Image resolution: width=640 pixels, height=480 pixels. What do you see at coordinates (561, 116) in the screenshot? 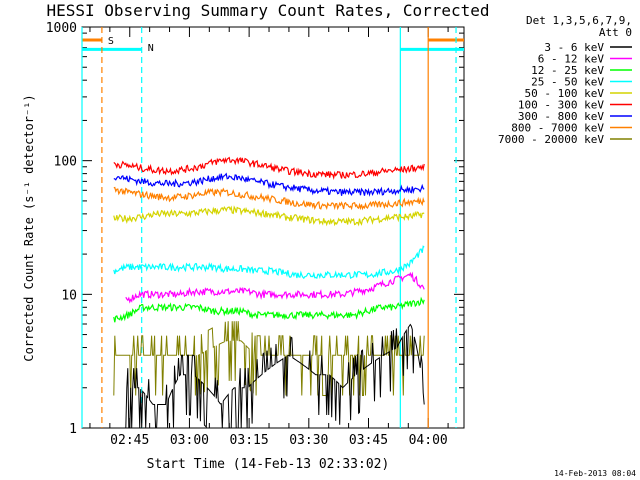
I see `legend-entry-label: 300 - 800 keV` at bounding box center [561, 116].